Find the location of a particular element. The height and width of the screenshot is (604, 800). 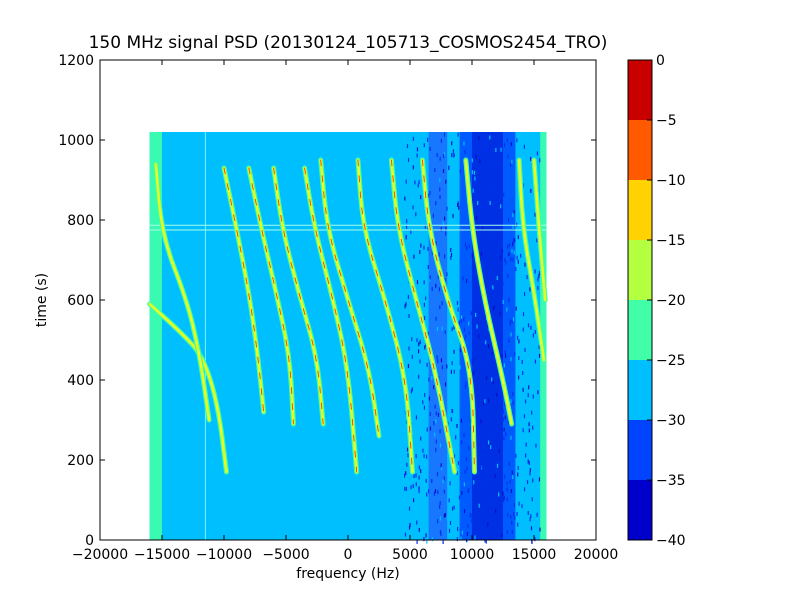

x-tick-label: 10000 is located at coordinates (472, 555).